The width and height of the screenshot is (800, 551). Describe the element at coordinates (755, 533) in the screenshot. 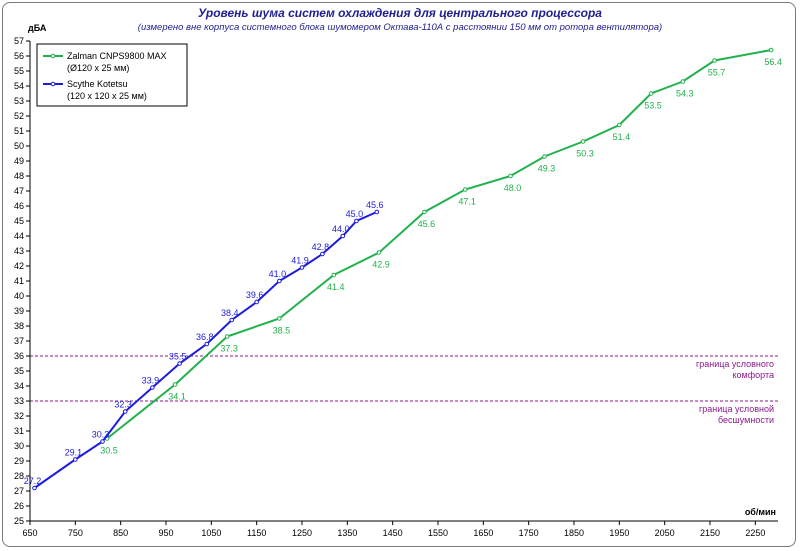

I see `x-tick-label: 2250` at that location.